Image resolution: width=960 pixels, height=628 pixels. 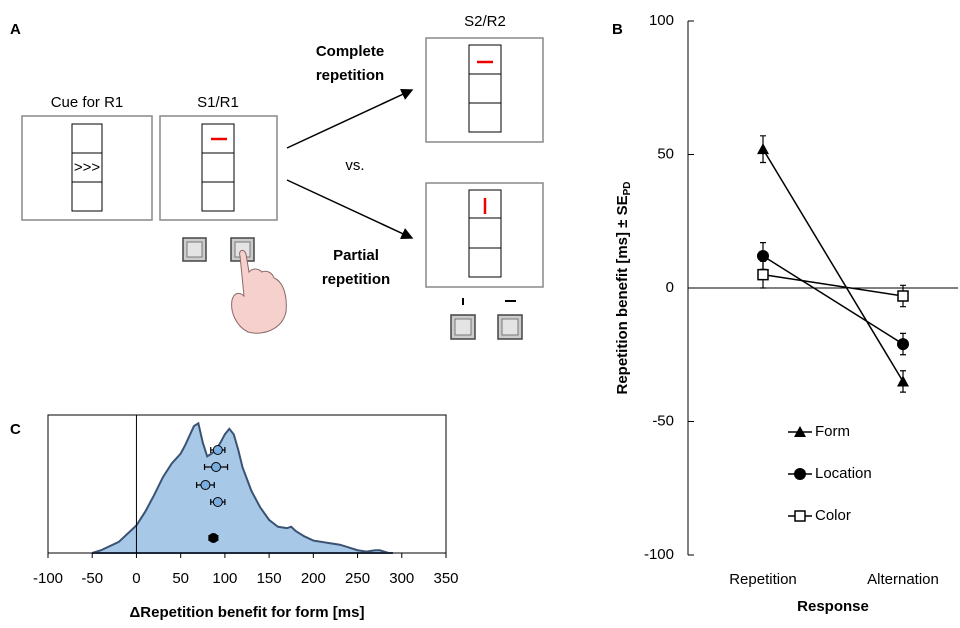 I want to click on x-tick-label: 250, so click(x=357, y=578).